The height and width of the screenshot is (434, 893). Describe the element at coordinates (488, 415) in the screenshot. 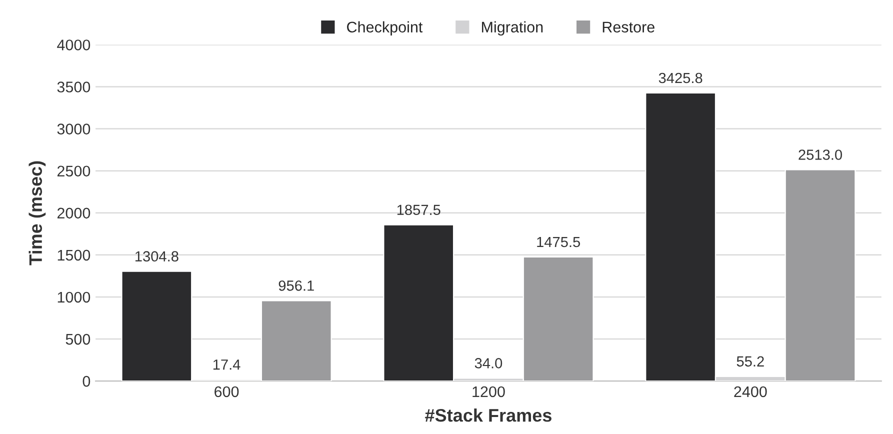

I see `x-axis-title: #Stack Frames` at that location.